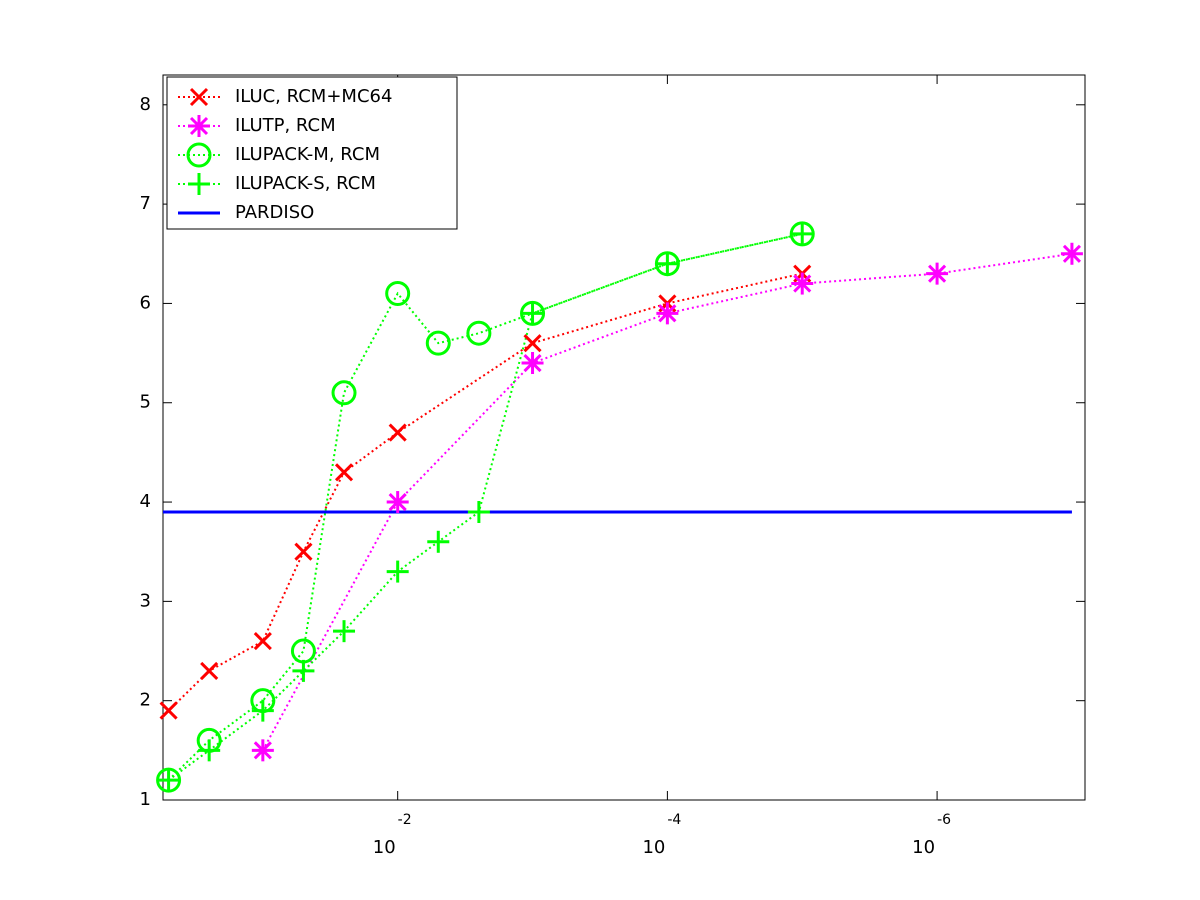  What do you see at coordinates (145, 600) in the screenshot?
I see `y-tick-label: 3` at bounding box center [145, 600].